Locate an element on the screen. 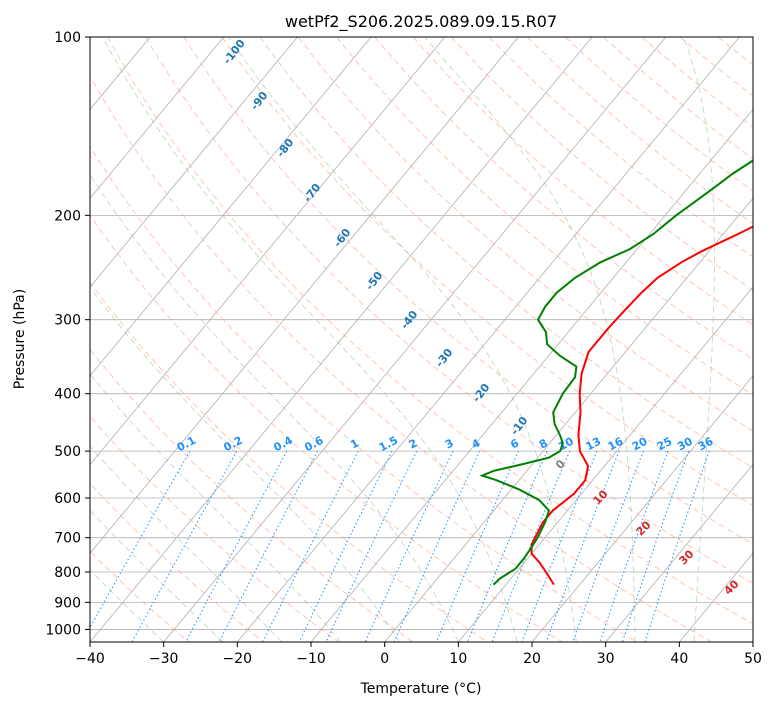 The height and width of the screenshot is (708, 775). y-tick-label: 200 is located at coordinates (67, 216).